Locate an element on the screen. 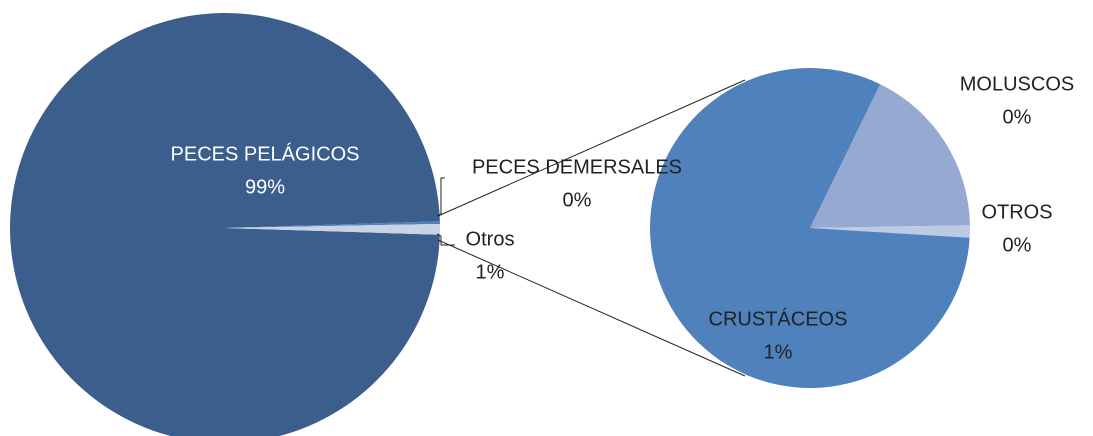 This screenshot has width=1093, height=436. slice-label: OTROS is located at coordinates (1016, 212).